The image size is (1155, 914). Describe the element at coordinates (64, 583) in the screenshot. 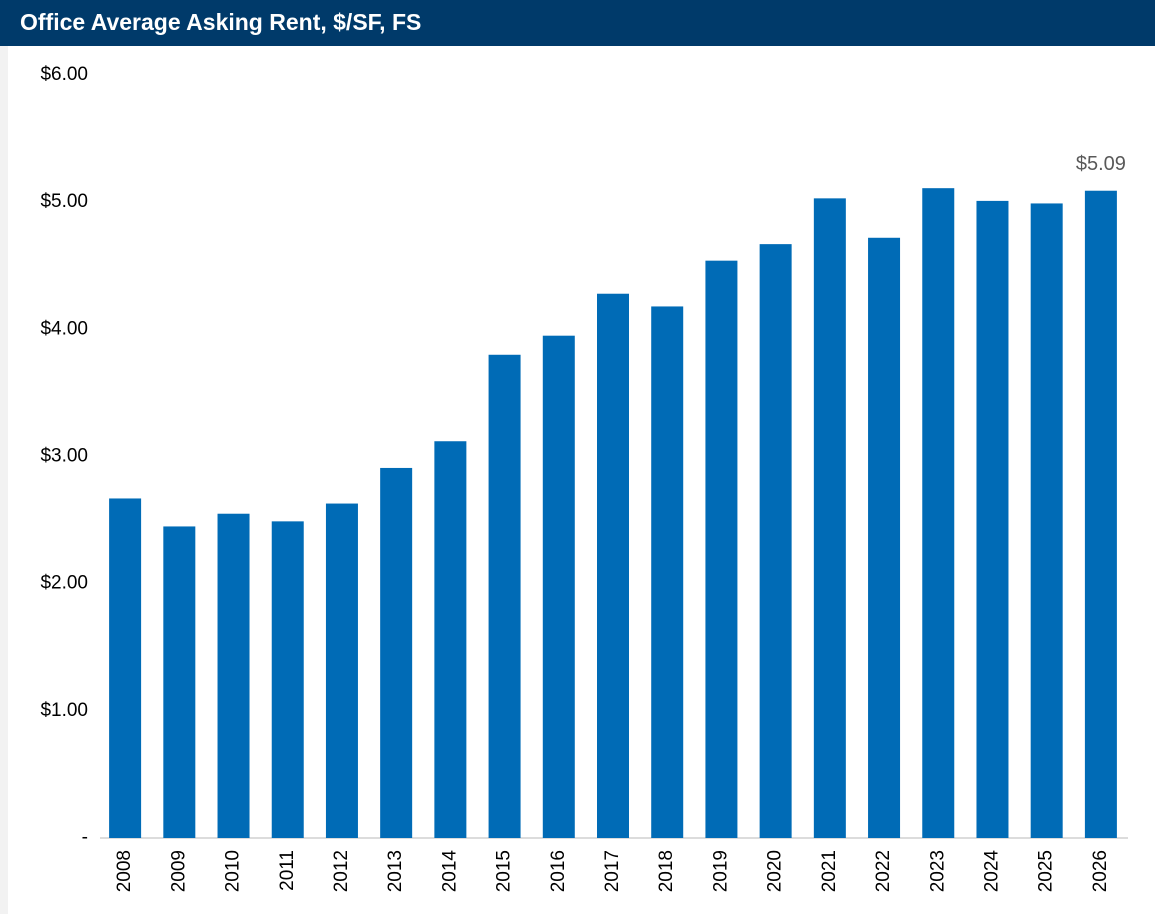

I see `y-tick-label: $2.00` at that location.